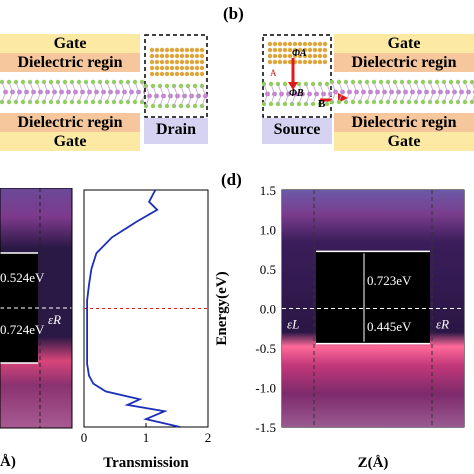 Image resolution: width=474 pixels, height=474 pixels. Describe the element at coordinates (22, 277) in the screenshot. I see `left-energy-upper: 0.524eV` at that location.